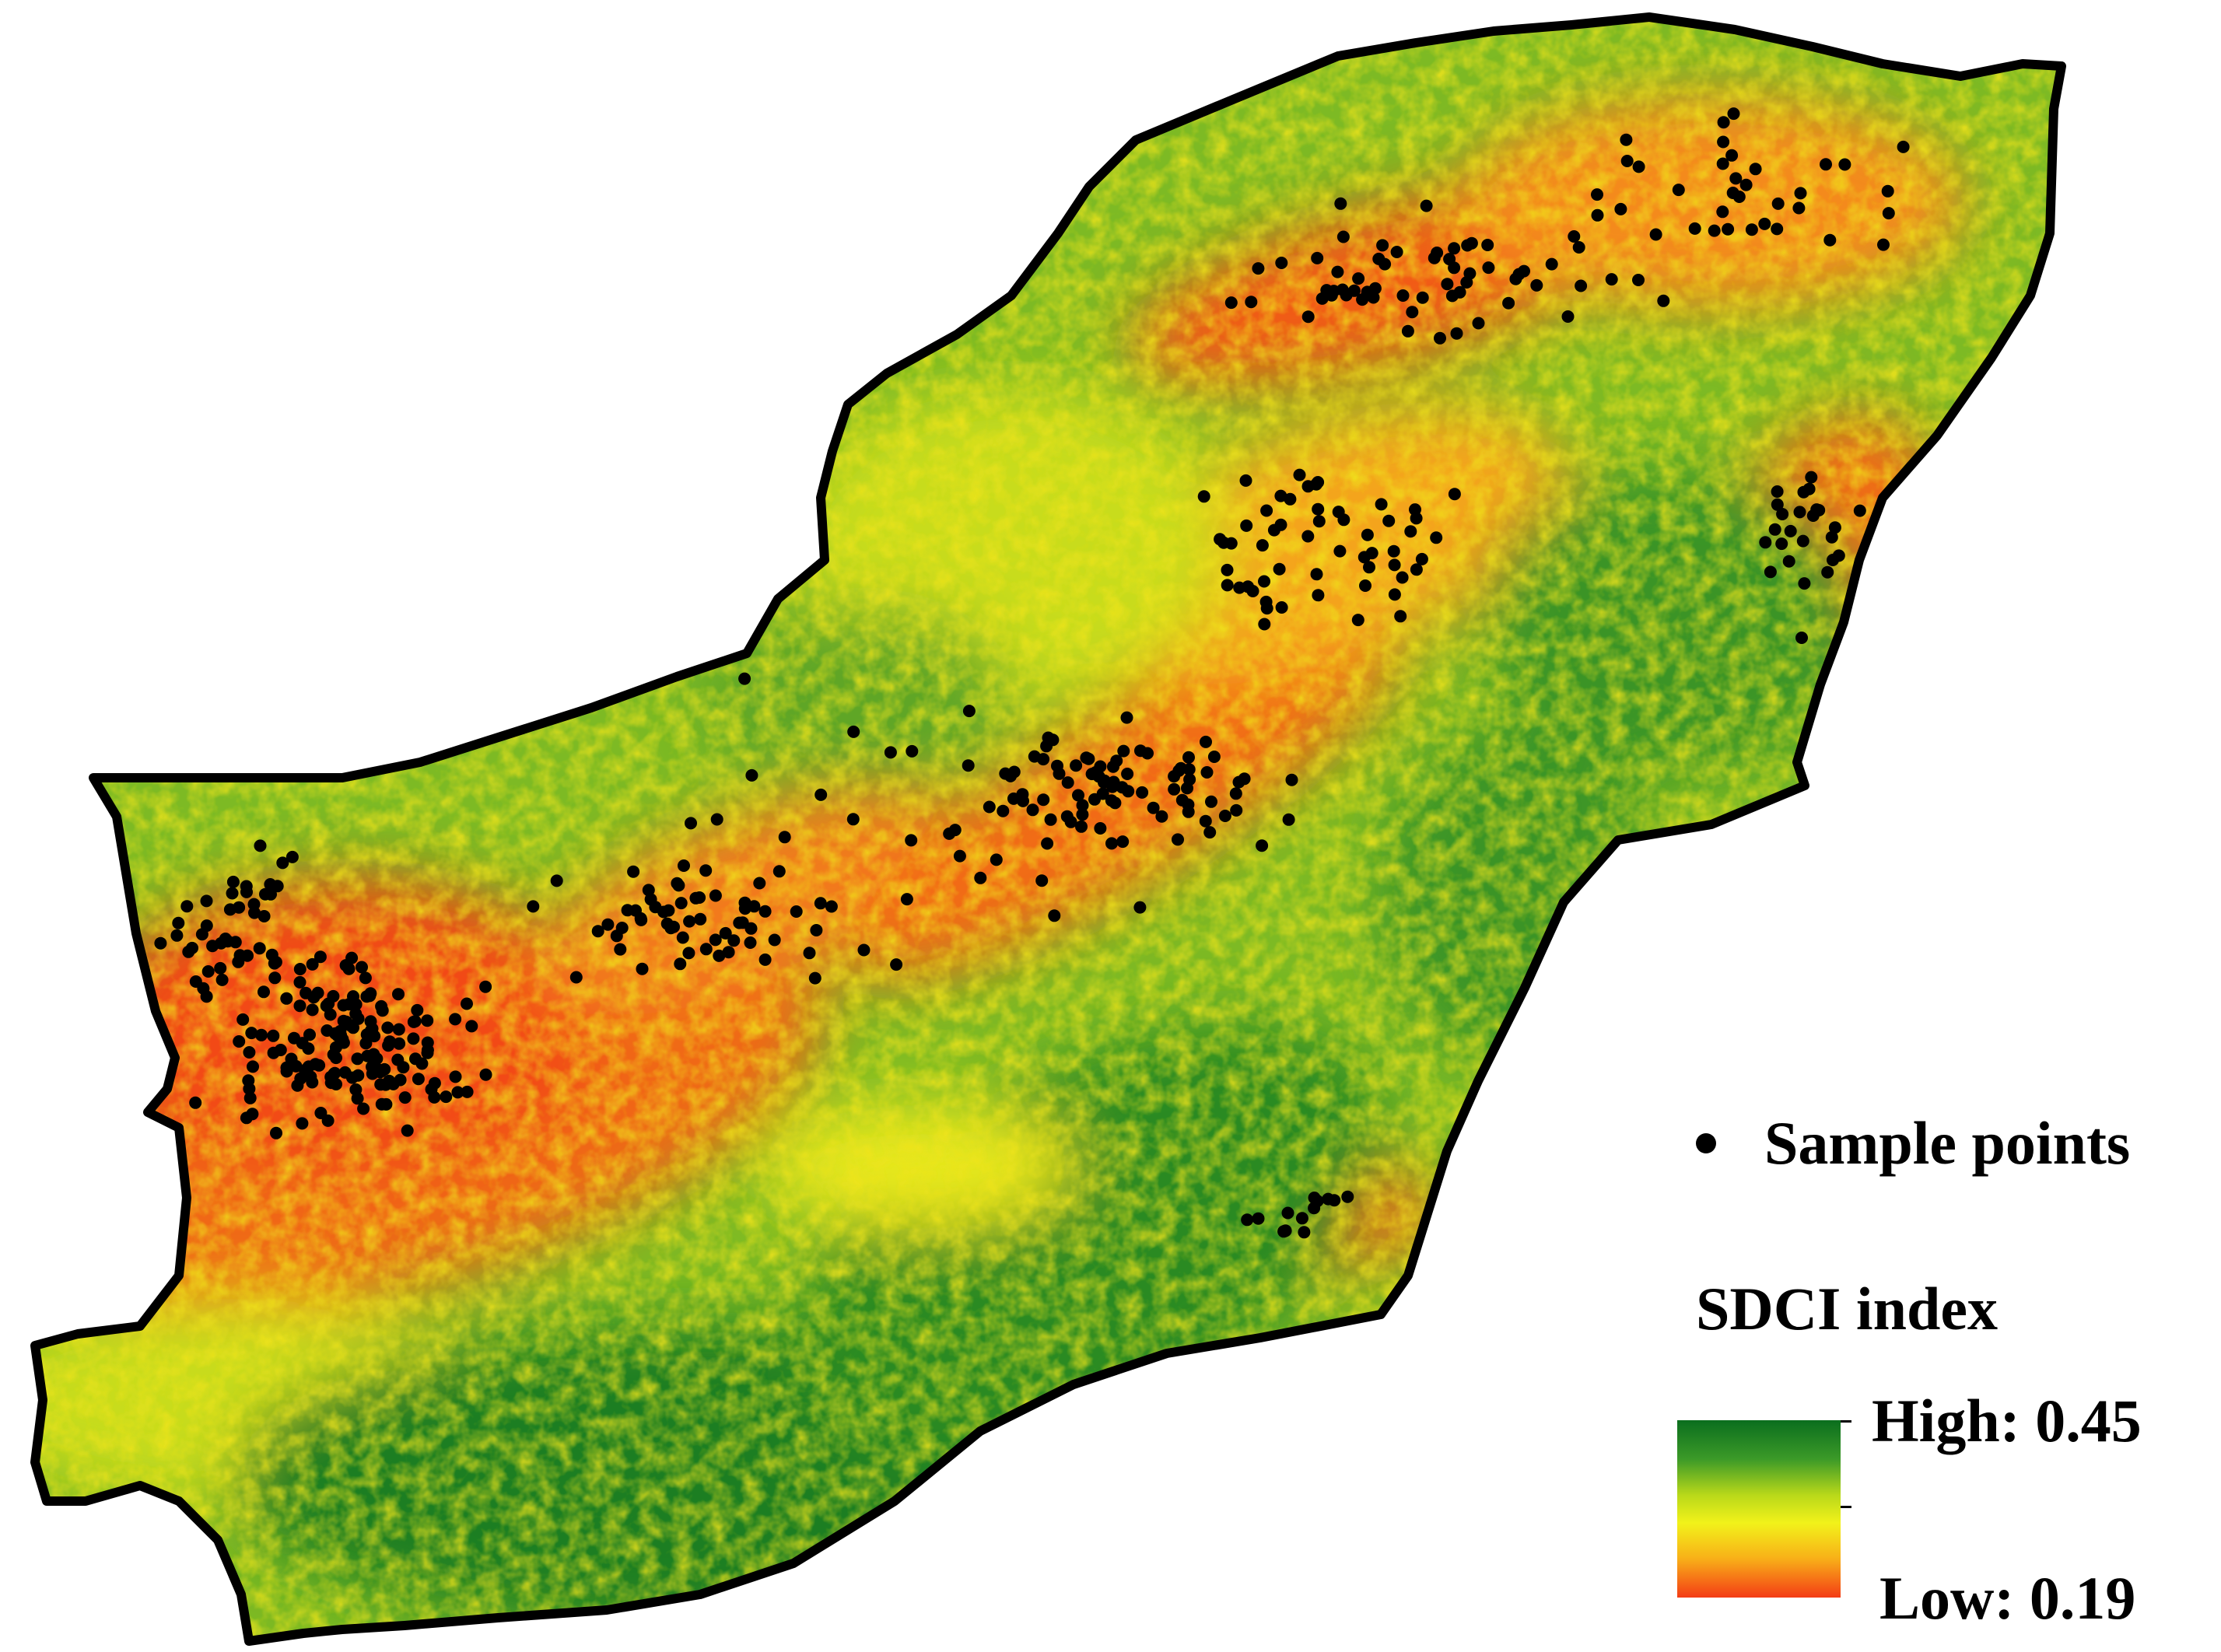 This screenshot has height=1652, width=2221. What do you see at coordinates (1846, 1422) in the screenshot?
I see `legend-tick-high` at bounding box center [1846, 1422].